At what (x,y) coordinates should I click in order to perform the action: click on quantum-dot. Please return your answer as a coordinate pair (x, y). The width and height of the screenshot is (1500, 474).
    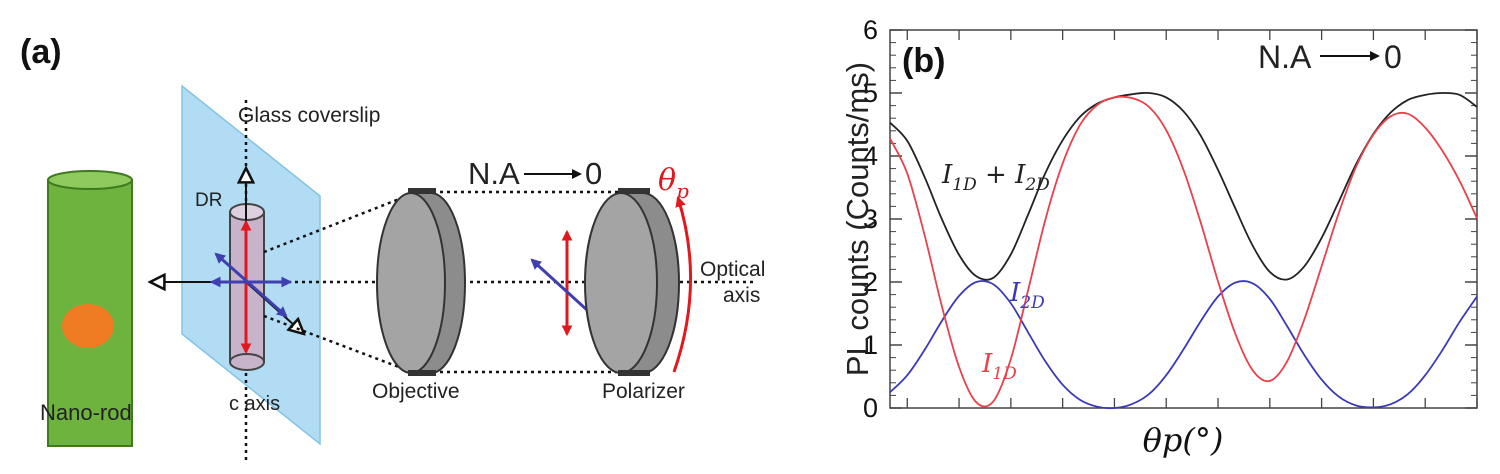
    Looking at the image, I should click on (88, 326).